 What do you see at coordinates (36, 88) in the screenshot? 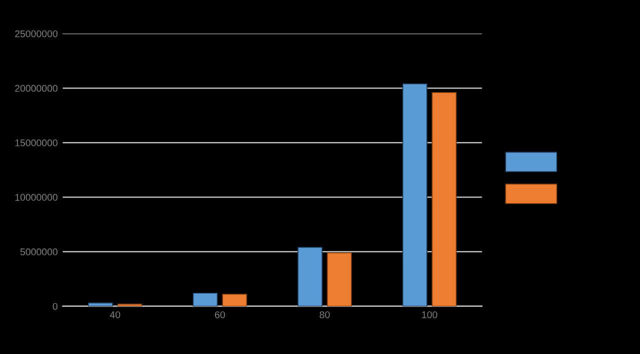
I see `y-tick-label: 20000000` at bounding box center [36, 88].